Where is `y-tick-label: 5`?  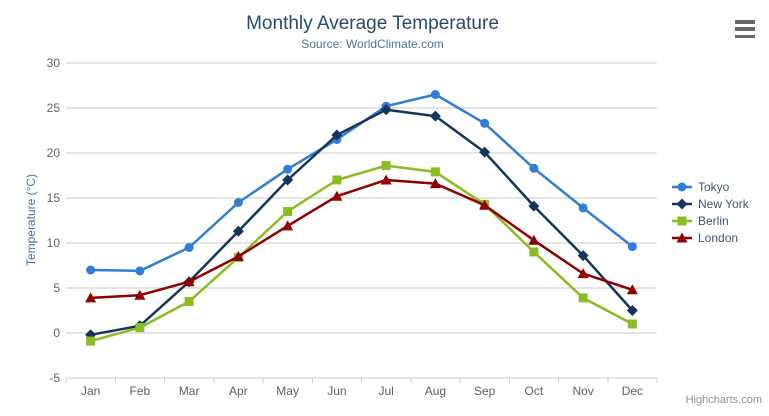 y-tick-label: 5 is located at coordinates (56, 288).